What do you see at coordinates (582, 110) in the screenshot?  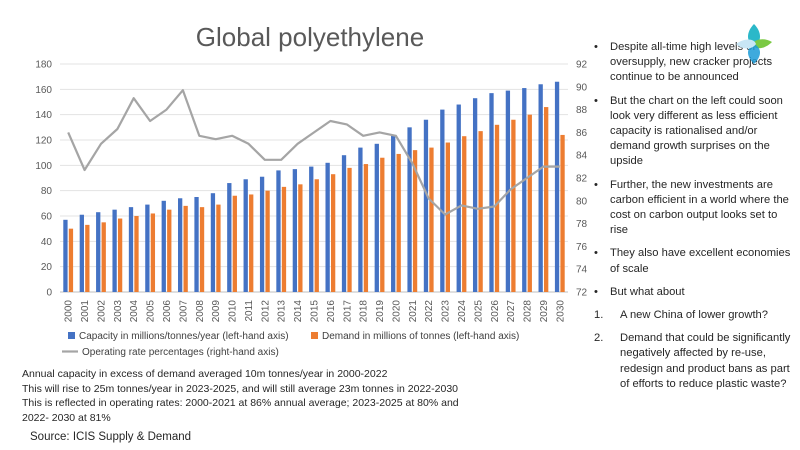 I see `y-right-tick-label: 88` at bounding box center [582, 110].